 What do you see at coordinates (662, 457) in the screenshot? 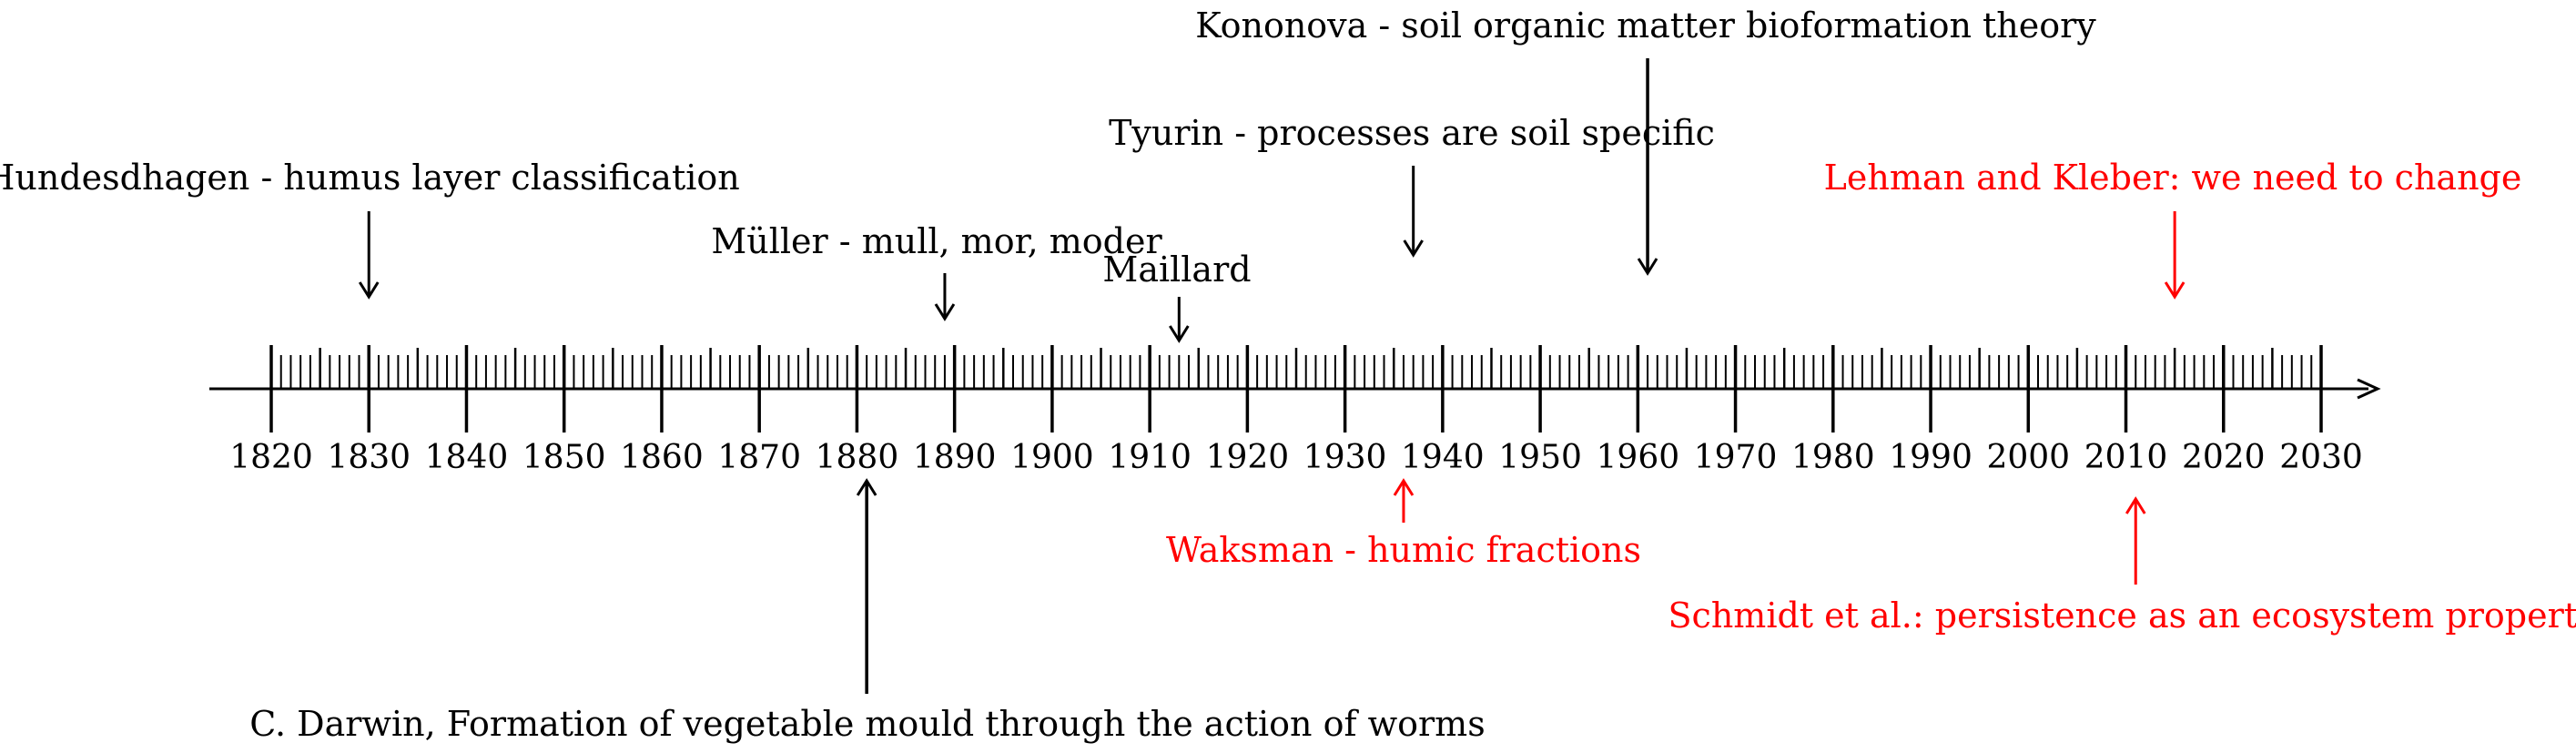
I see `axis-year-label: 1860` at bounding box center [662, 457].